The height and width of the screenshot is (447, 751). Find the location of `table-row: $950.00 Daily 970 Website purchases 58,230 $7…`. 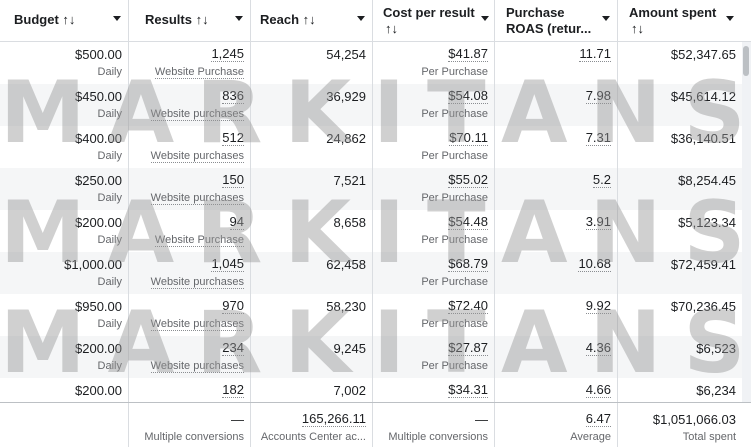

table-row: $950.00 Daily 970 Website purchases 58,230 $7… is located at coordinates (371, 315).